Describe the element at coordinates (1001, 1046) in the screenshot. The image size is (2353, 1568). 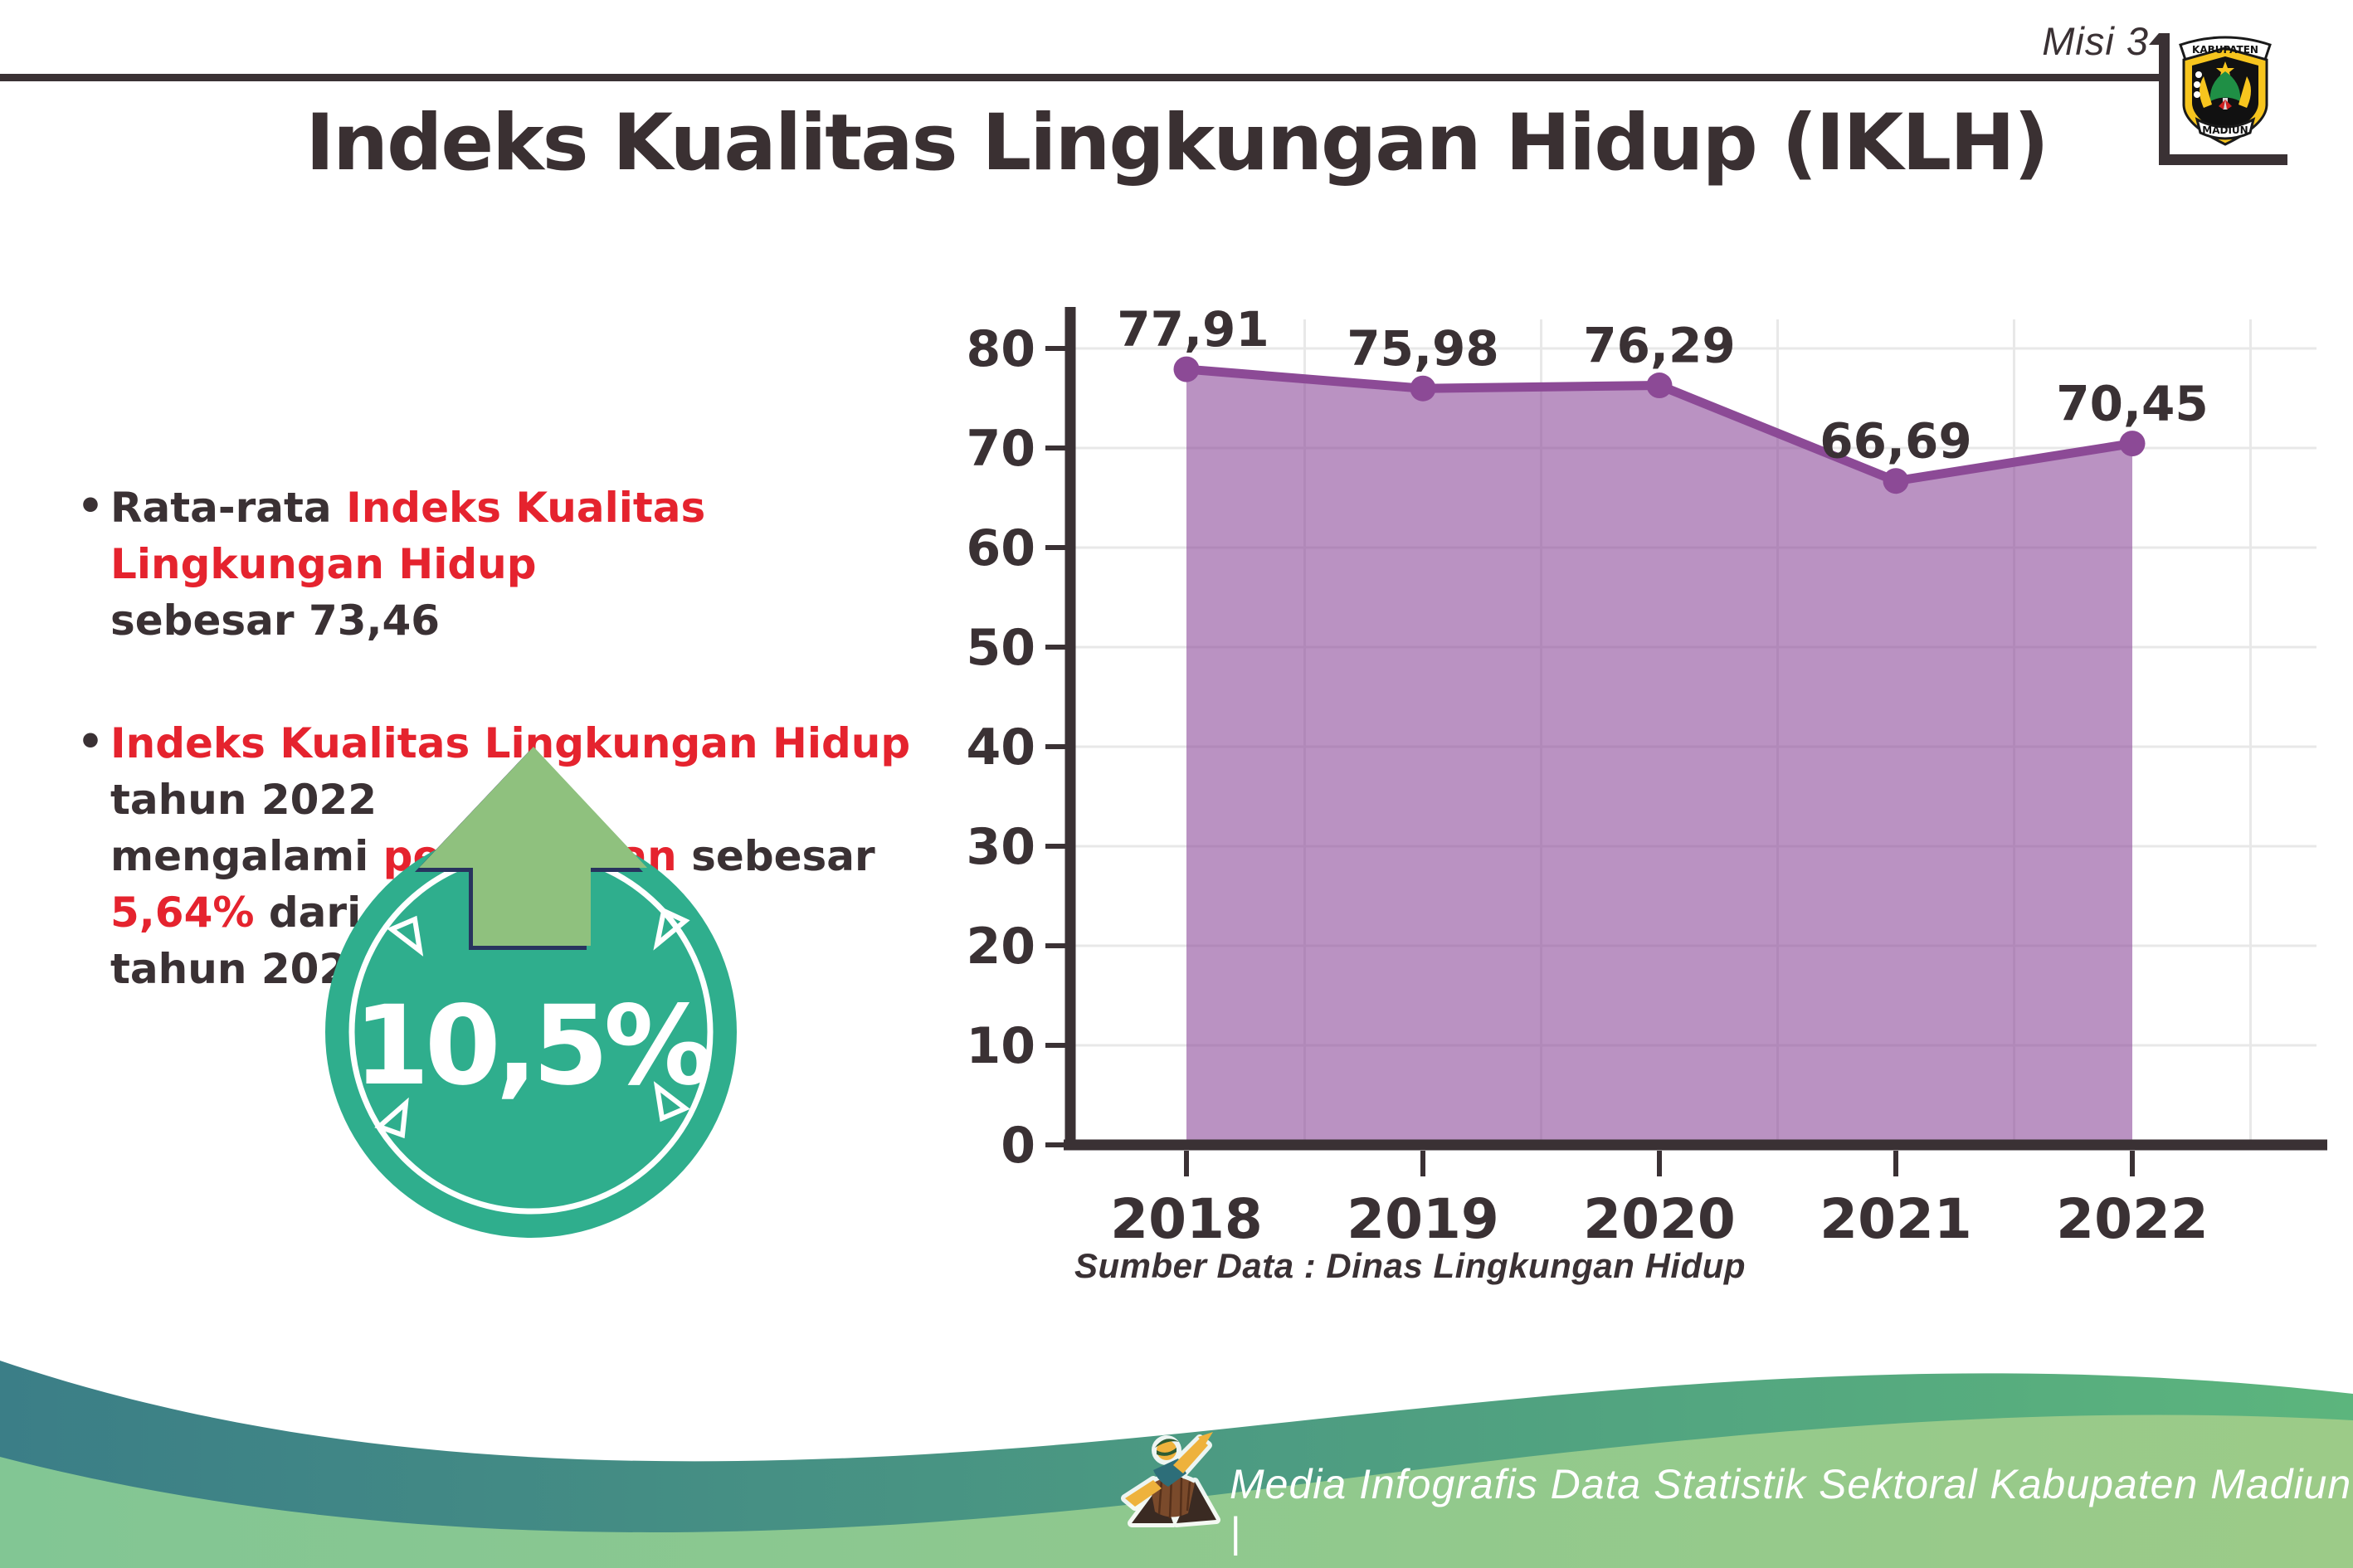
I see `y-tick-label: 10` at that location.